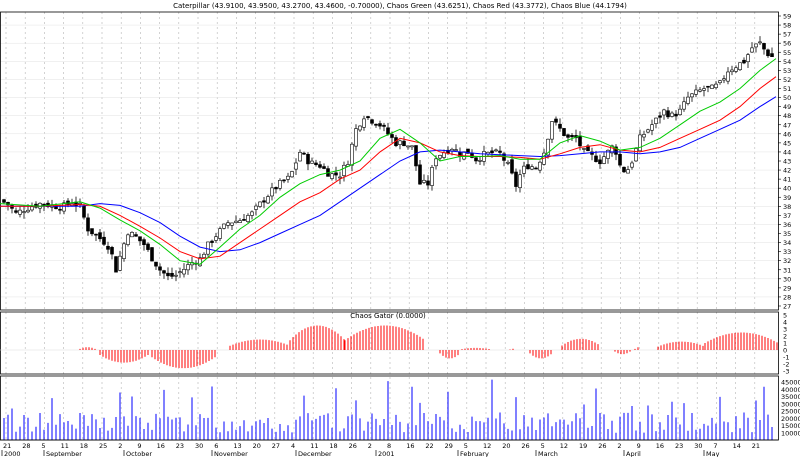 Image resolution: width=800 pixels, height=457 pixels. What do you see at coordinates (787, 35) in the screenshot?
I see `price-tick-label: 57` at bounding box center [787, 35].